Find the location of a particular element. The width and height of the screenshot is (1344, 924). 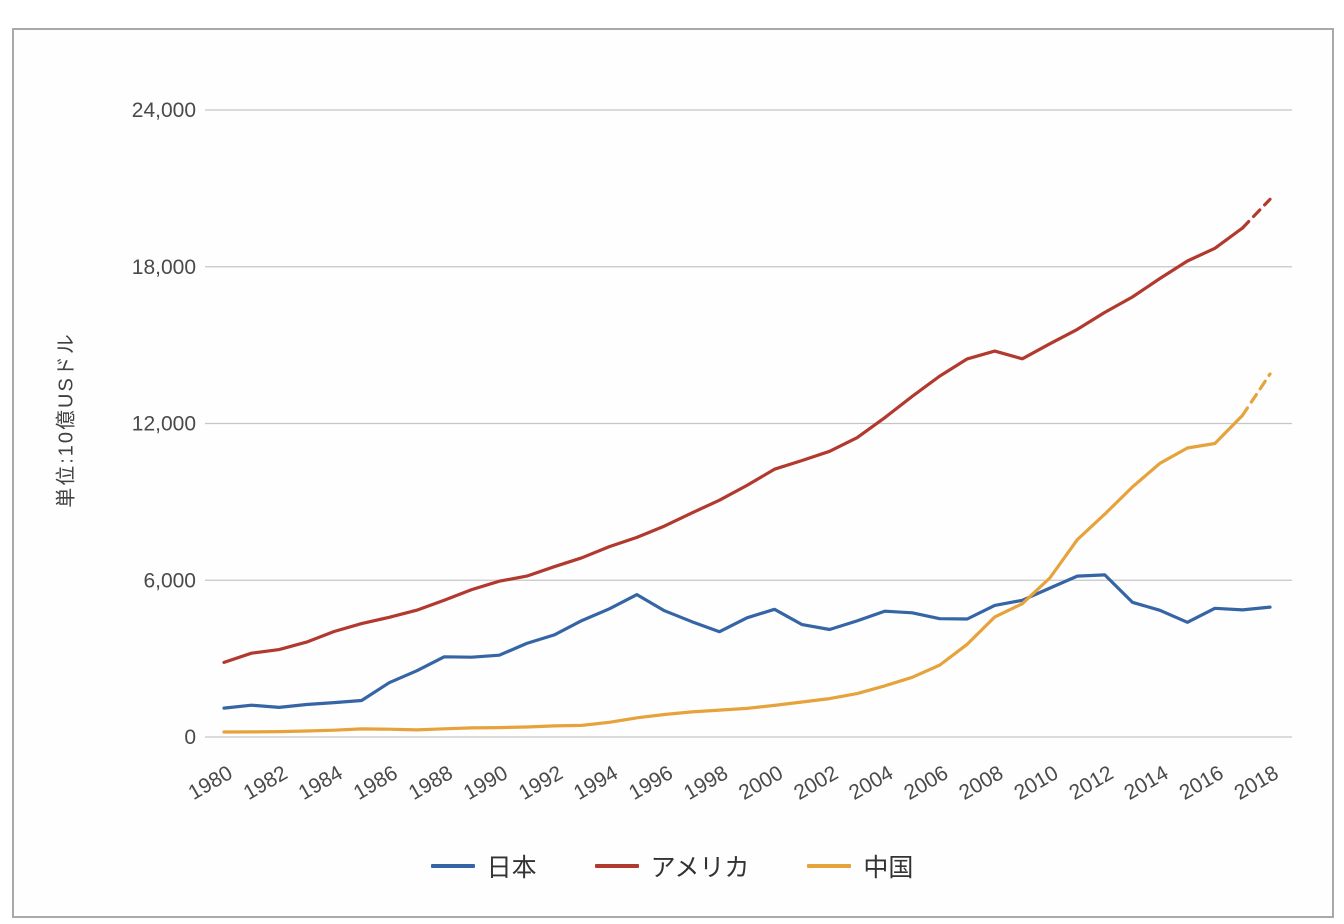

legend-item-america: アメリカ is located at coordinates (672, 866).